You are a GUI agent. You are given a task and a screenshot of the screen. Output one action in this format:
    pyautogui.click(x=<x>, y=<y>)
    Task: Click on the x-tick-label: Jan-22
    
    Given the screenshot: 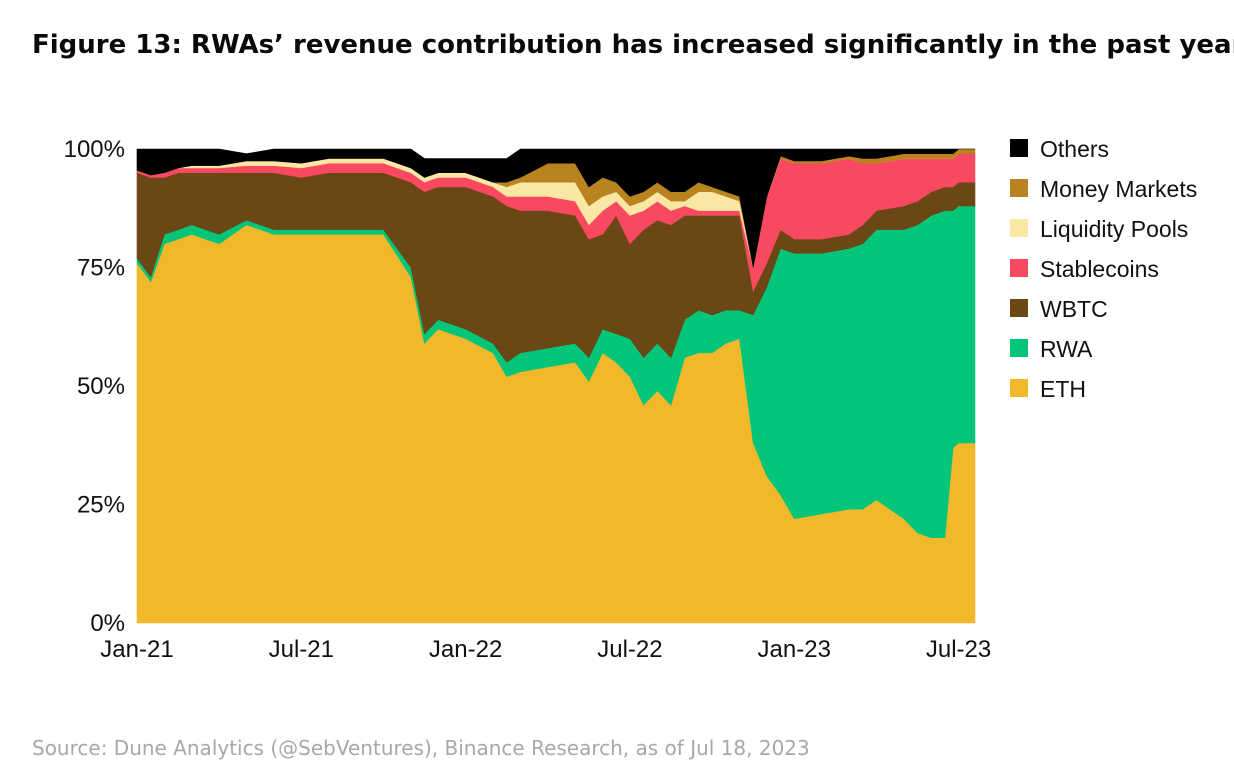 What is the action you would take?
    pyautogui.click(x=465, y=649)
    